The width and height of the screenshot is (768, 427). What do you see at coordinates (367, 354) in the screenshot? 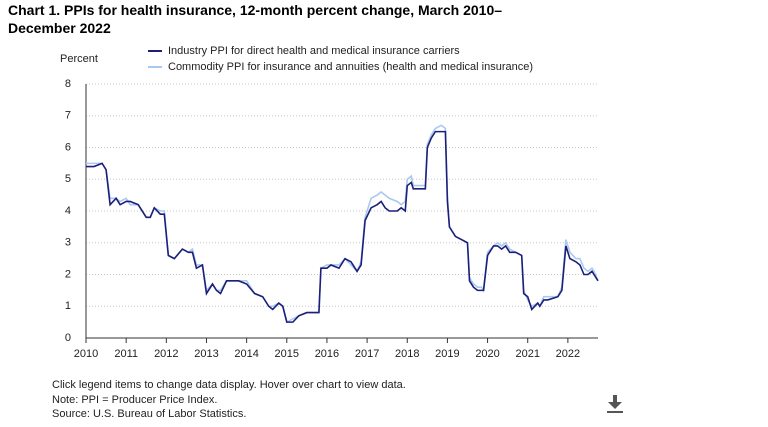
I see `x-tick-label: 2017` at bounding box center [367, 354].